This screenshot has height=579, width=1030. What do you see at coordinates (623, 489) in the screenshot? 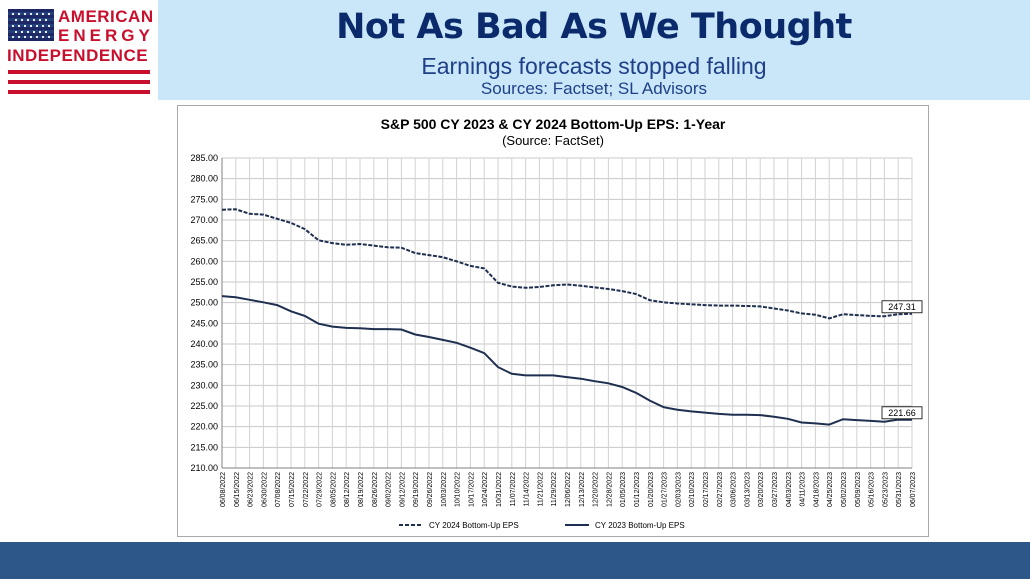
I see `x-tick-label: 01/05/2023` at bounding box center [623, 489].